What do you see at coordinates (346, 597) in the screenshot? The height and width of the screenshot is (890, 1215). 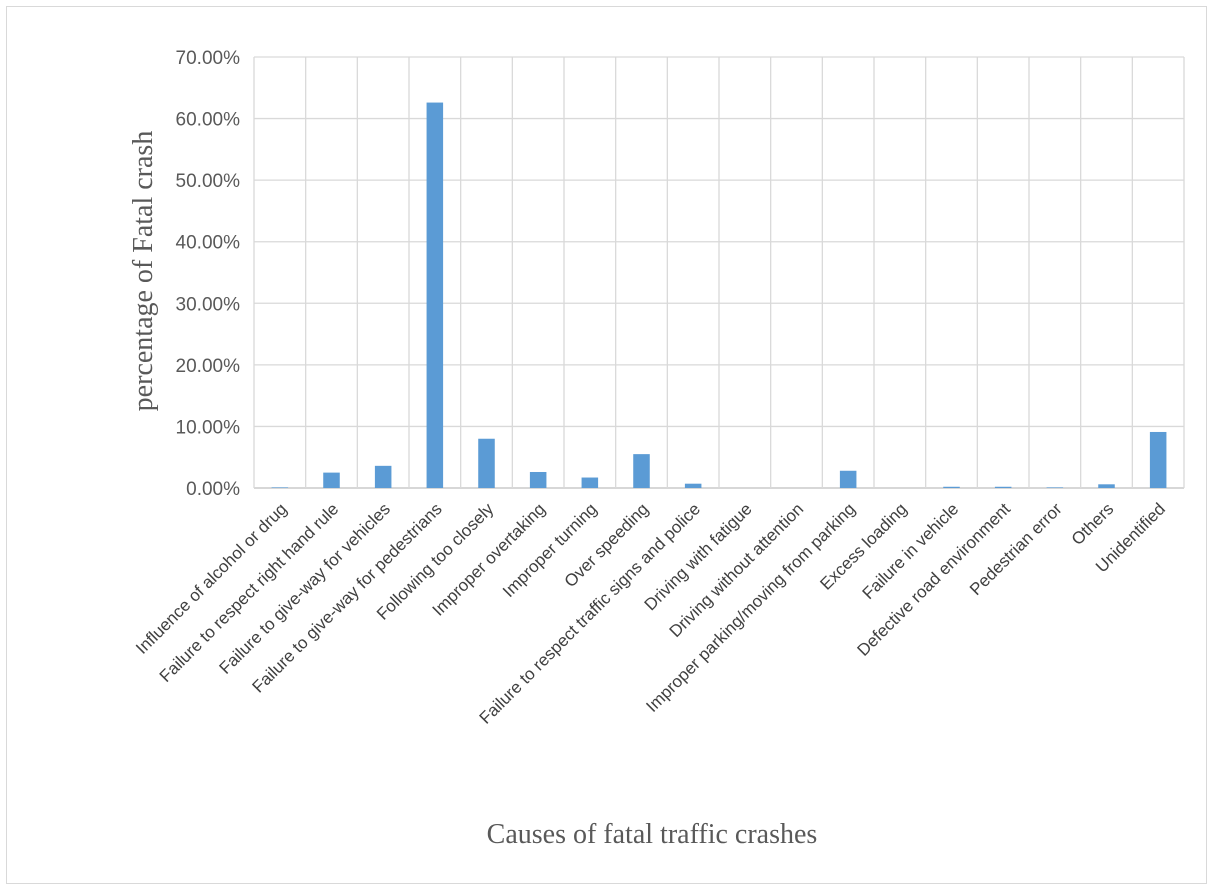 I see `x-category-label: Failure to give-way for pedestrians` at bounding box center [346, 597].